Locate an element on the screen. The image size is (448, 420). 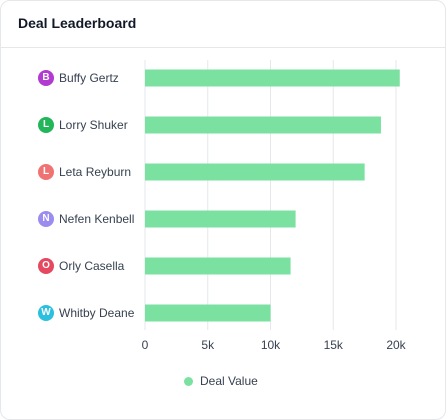
rep-name: Lorry Shuker is located at coordinates (93, 125).